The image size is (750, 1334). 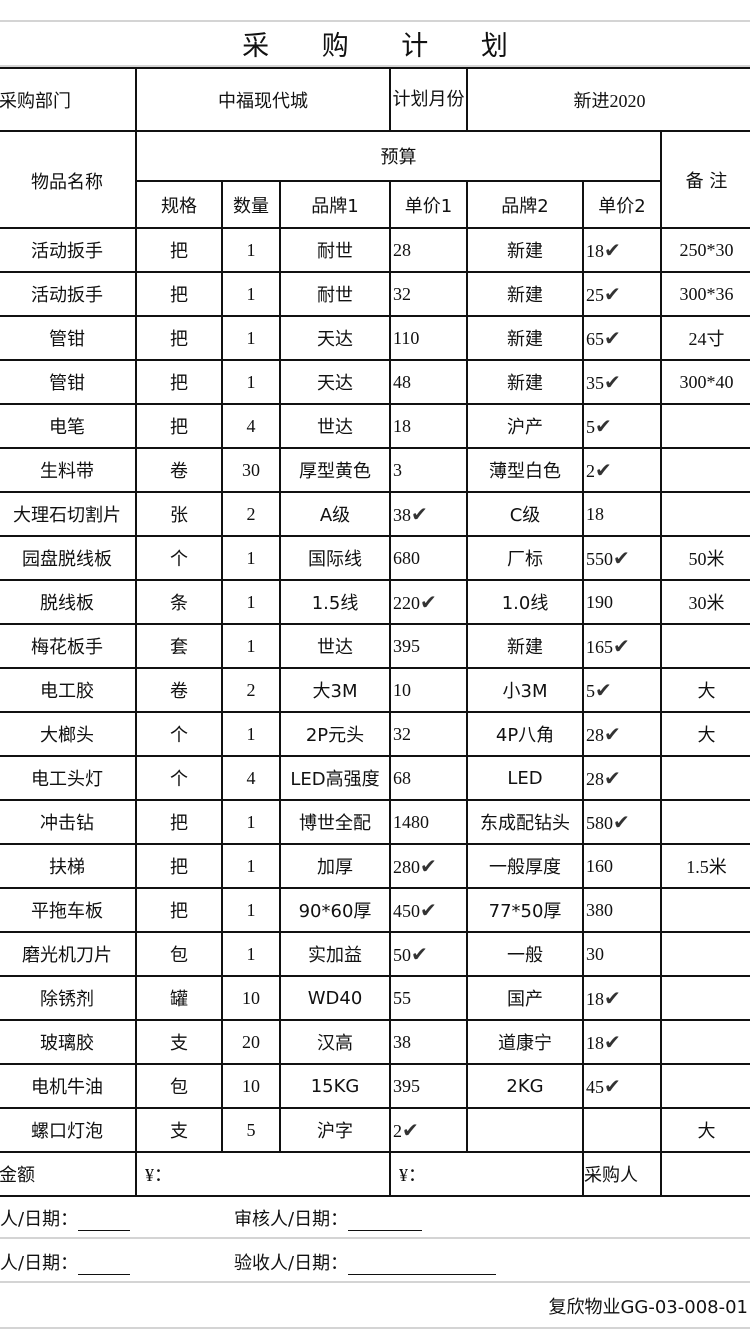 I want to click on item-note: 300*40, so click(x=705, y=382).